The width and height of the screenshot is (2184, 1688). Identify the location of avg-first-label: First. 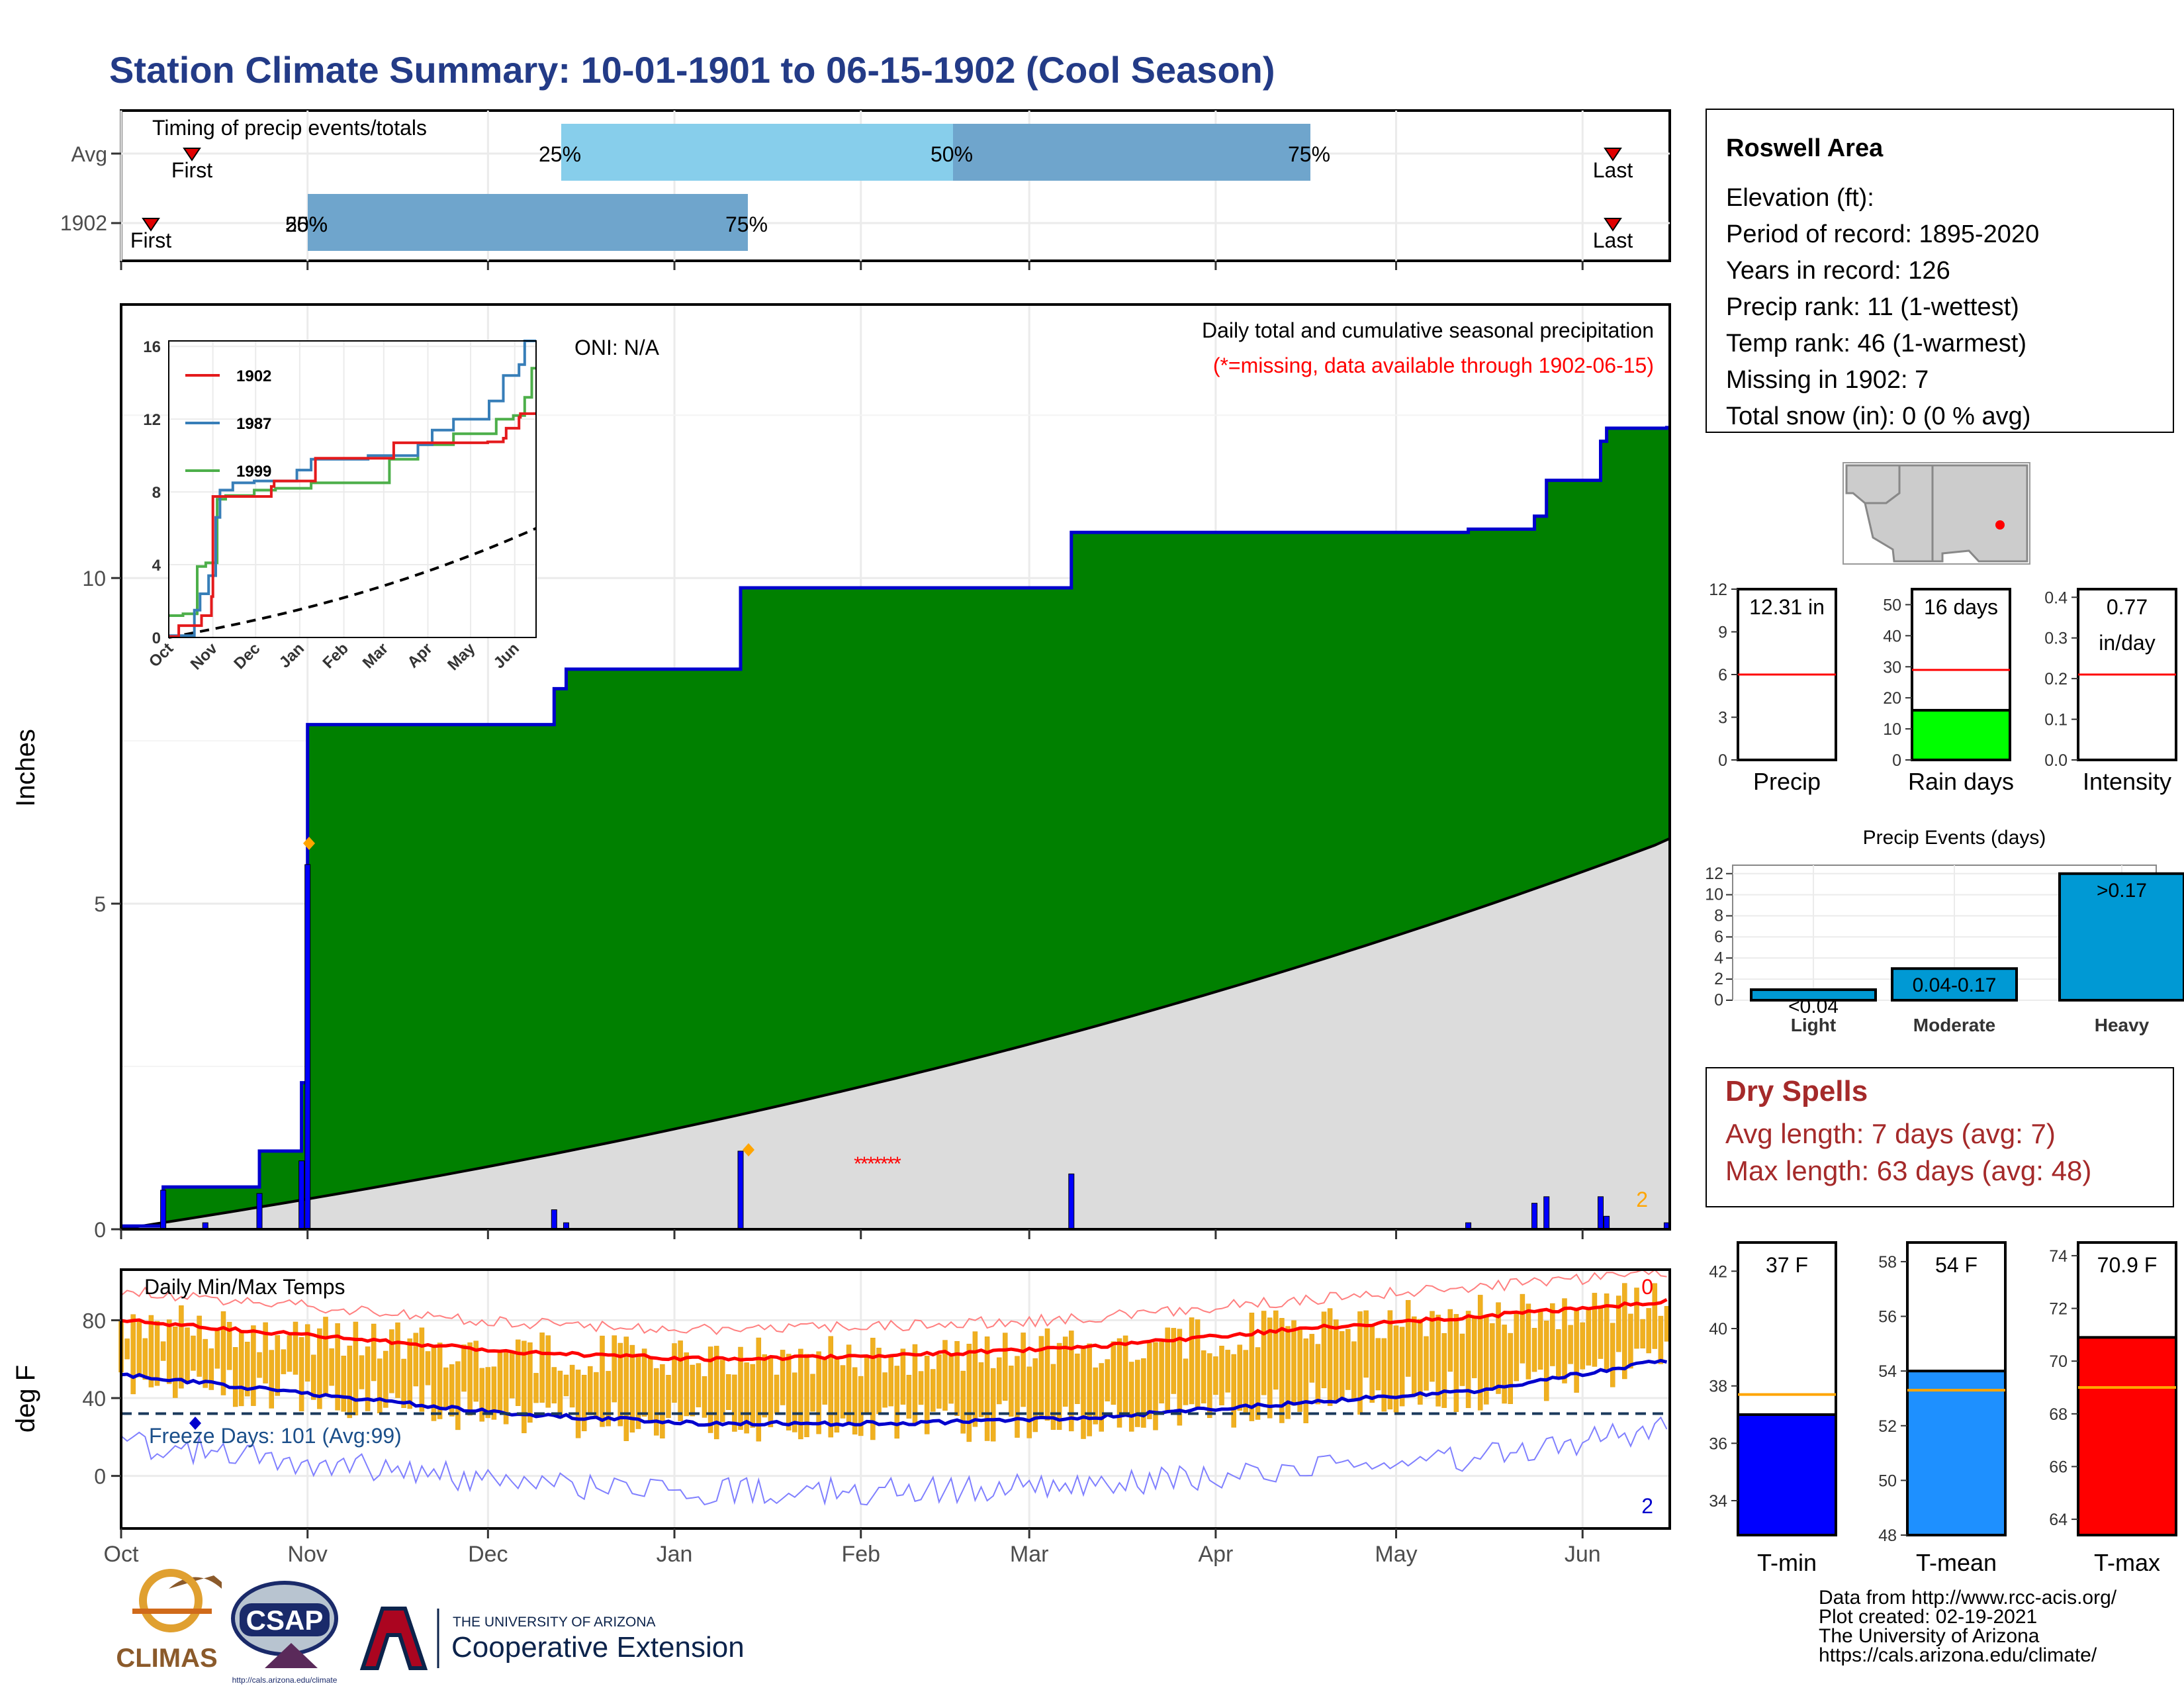
(192, 170).